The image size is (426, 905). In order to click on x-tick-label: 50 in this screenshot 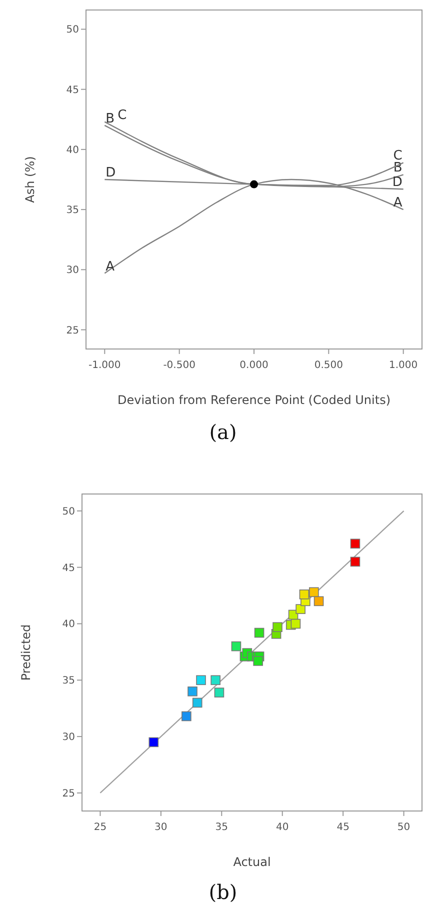, I will do `click(403, 827)`.